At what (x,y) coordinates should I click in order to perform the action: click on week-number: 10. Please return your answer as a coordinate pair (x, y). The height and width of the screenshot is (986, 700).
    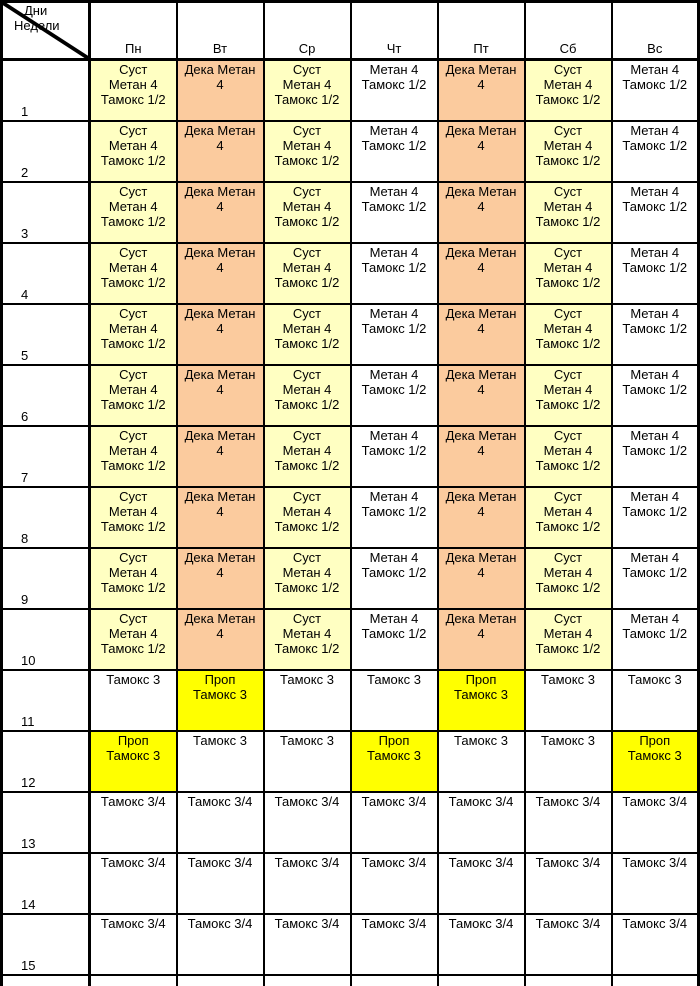
    Looking at the image, I should click on (45, 639).